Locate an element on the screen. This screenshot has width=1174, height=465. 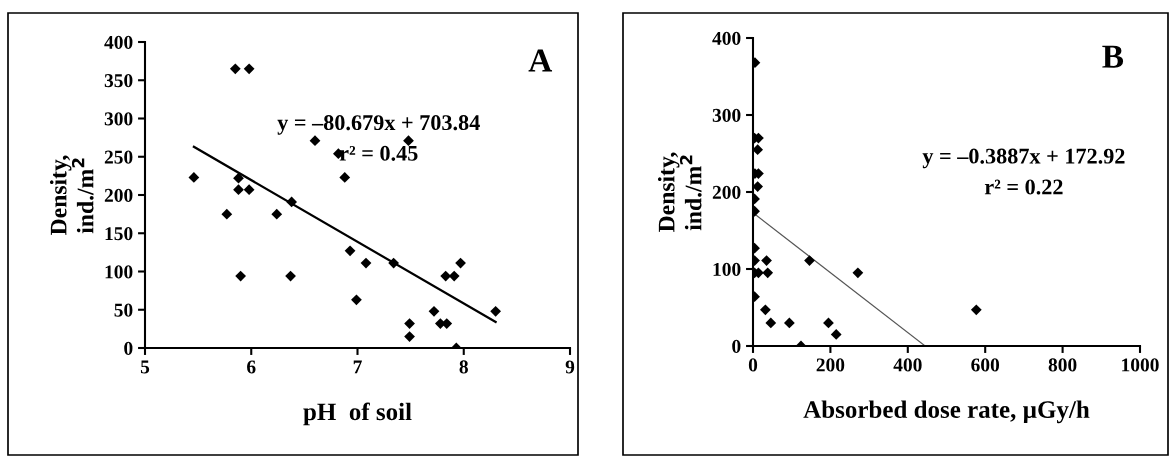
annotation: A is located at coordinates (540, 60).